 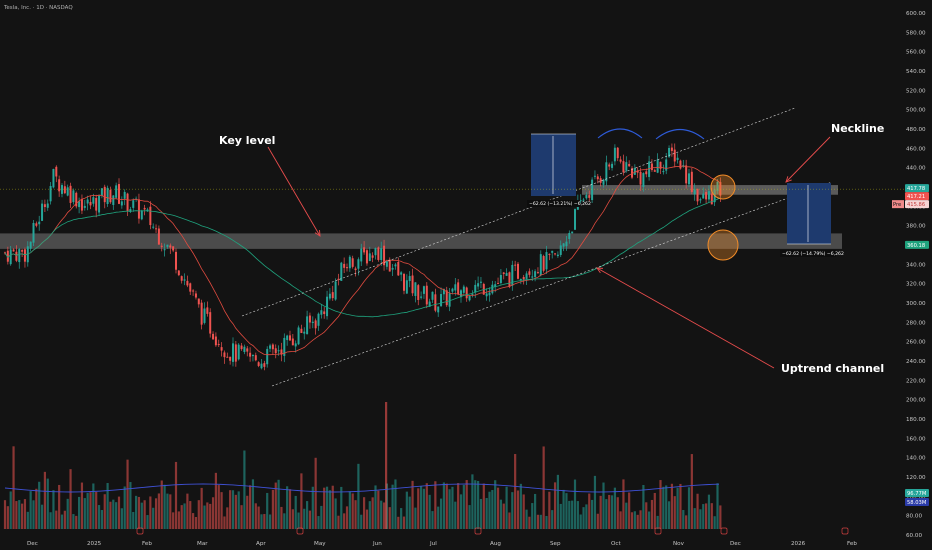 I want to click on price-tick-label: 500.00, so click(x=916, y=111).